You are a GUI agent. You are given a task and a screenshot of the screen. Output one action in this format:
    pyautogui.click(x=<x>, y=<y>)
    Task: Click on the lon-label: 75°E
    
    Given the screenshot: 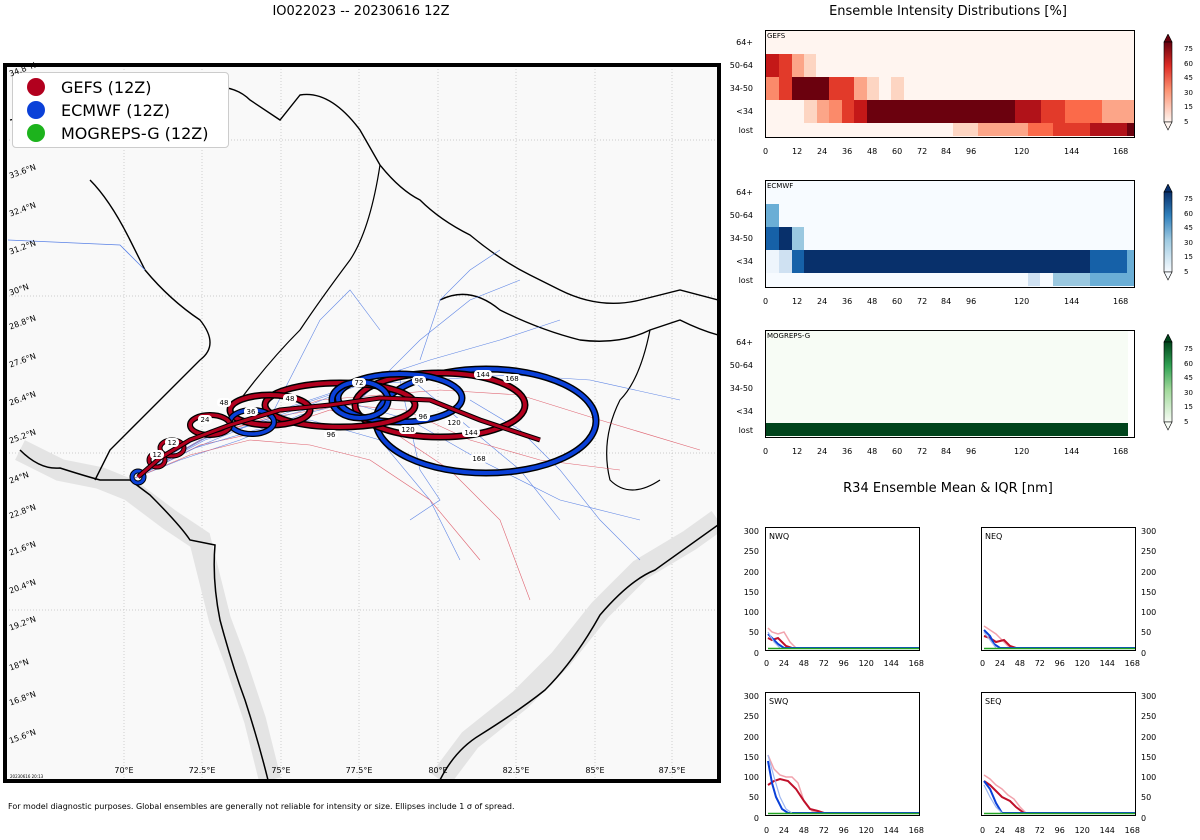 What is the action you would take?
    pyautogui.click(x=281, y=770)
    